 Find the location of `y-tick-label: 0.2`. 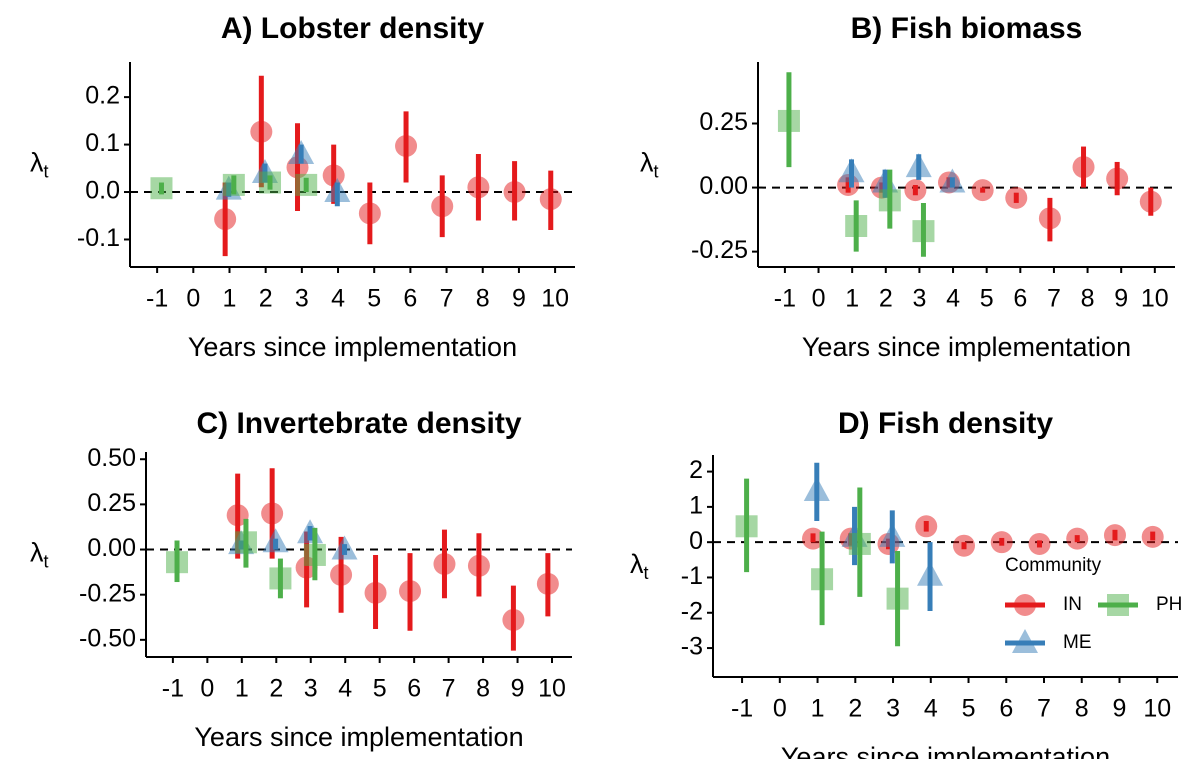

y-tick-label: 0.2 is located at coordinates (102, 96).